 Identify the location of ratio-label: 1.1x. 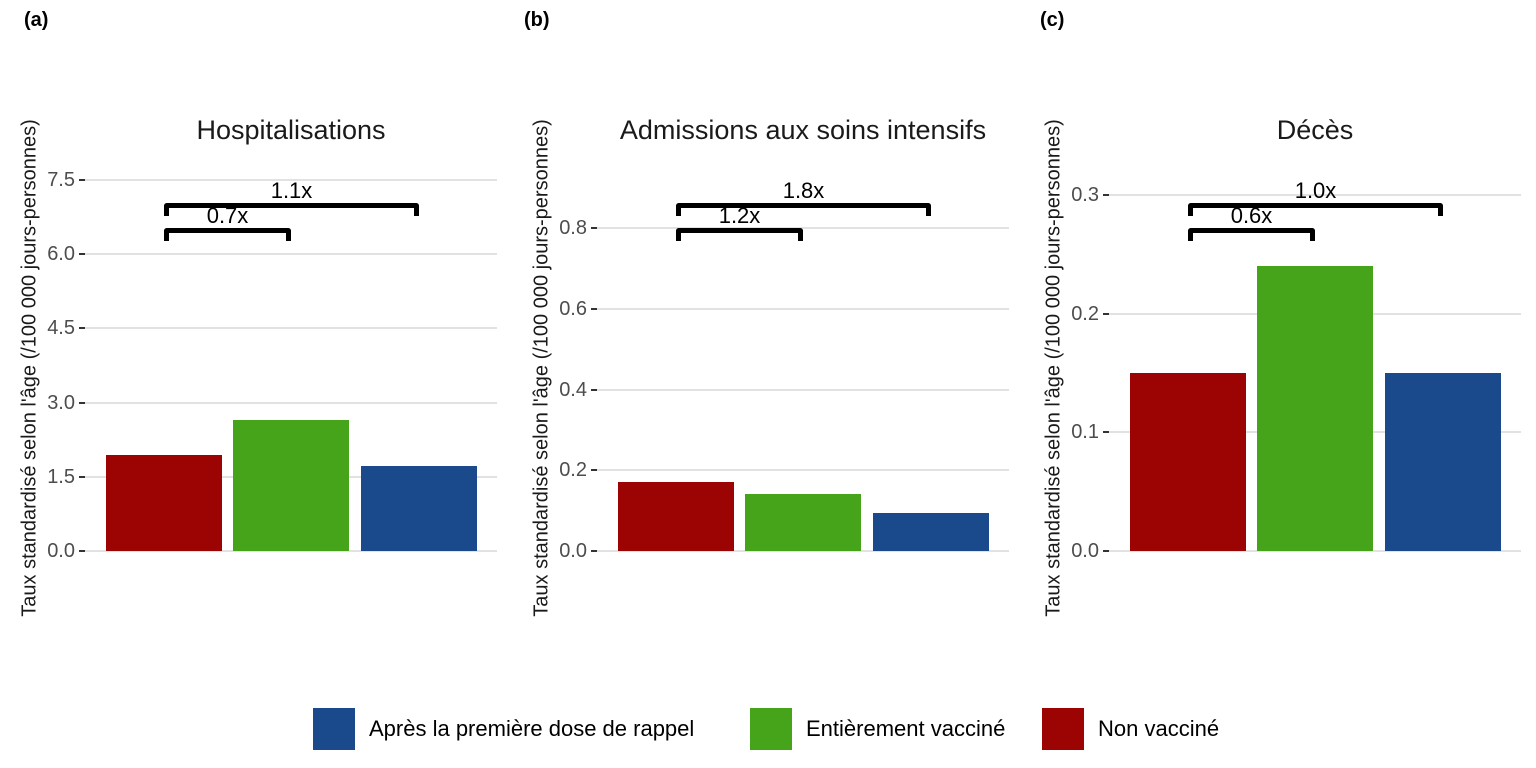
(291, 190).